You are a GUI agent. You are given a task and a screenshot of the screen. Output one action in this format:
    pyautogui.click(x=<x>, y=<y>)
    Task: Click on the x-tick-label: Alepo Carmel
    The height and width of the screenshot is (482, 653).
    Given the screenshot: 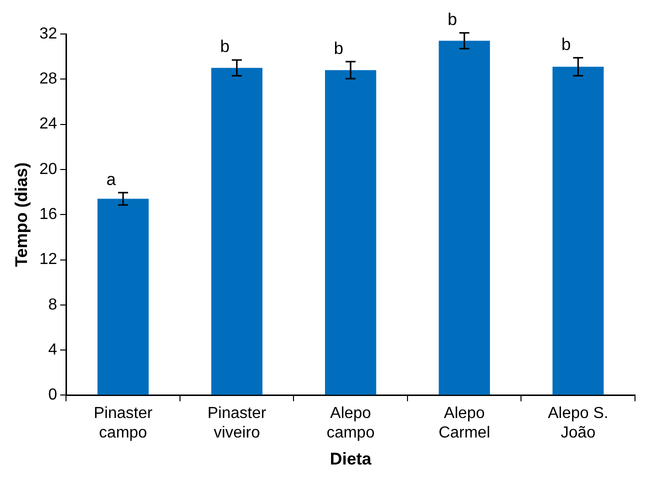 What is the action you would take?
    pyautogui.click(x=464, y=423)
    